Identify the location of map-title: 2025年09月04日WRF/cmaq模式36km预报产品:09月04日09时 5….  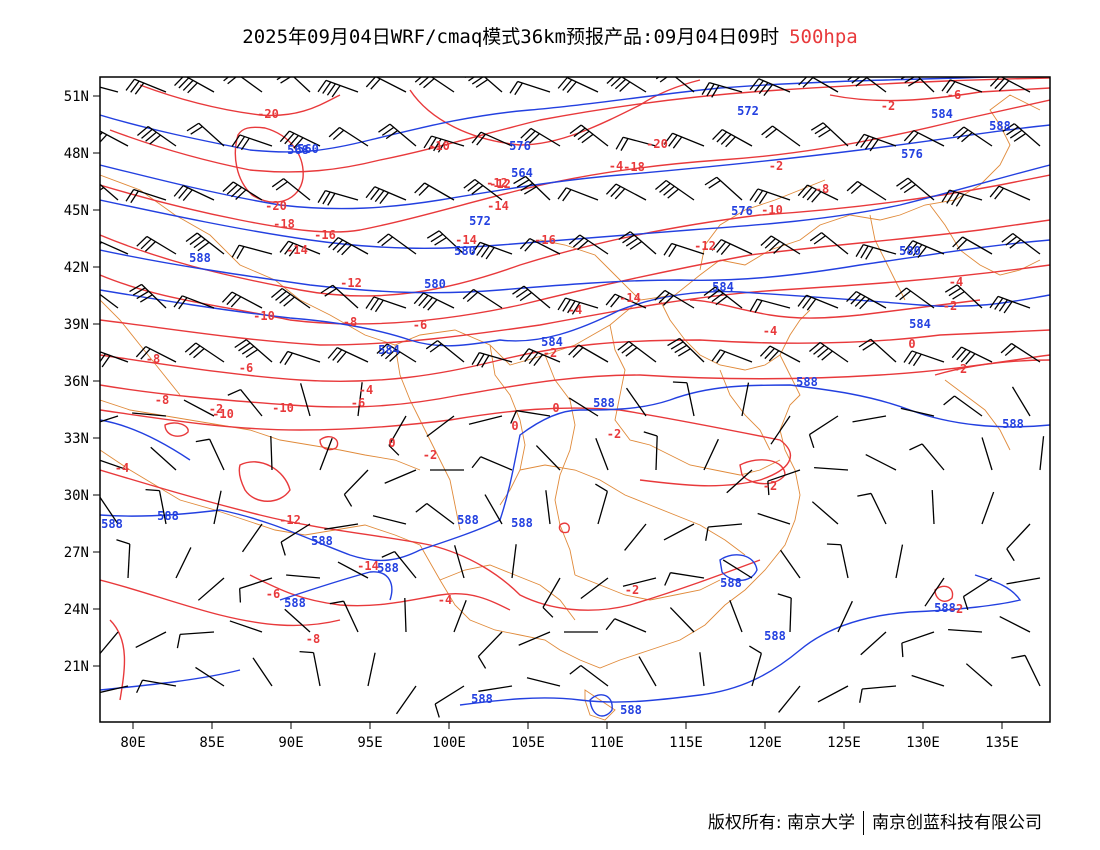
(550, 35).